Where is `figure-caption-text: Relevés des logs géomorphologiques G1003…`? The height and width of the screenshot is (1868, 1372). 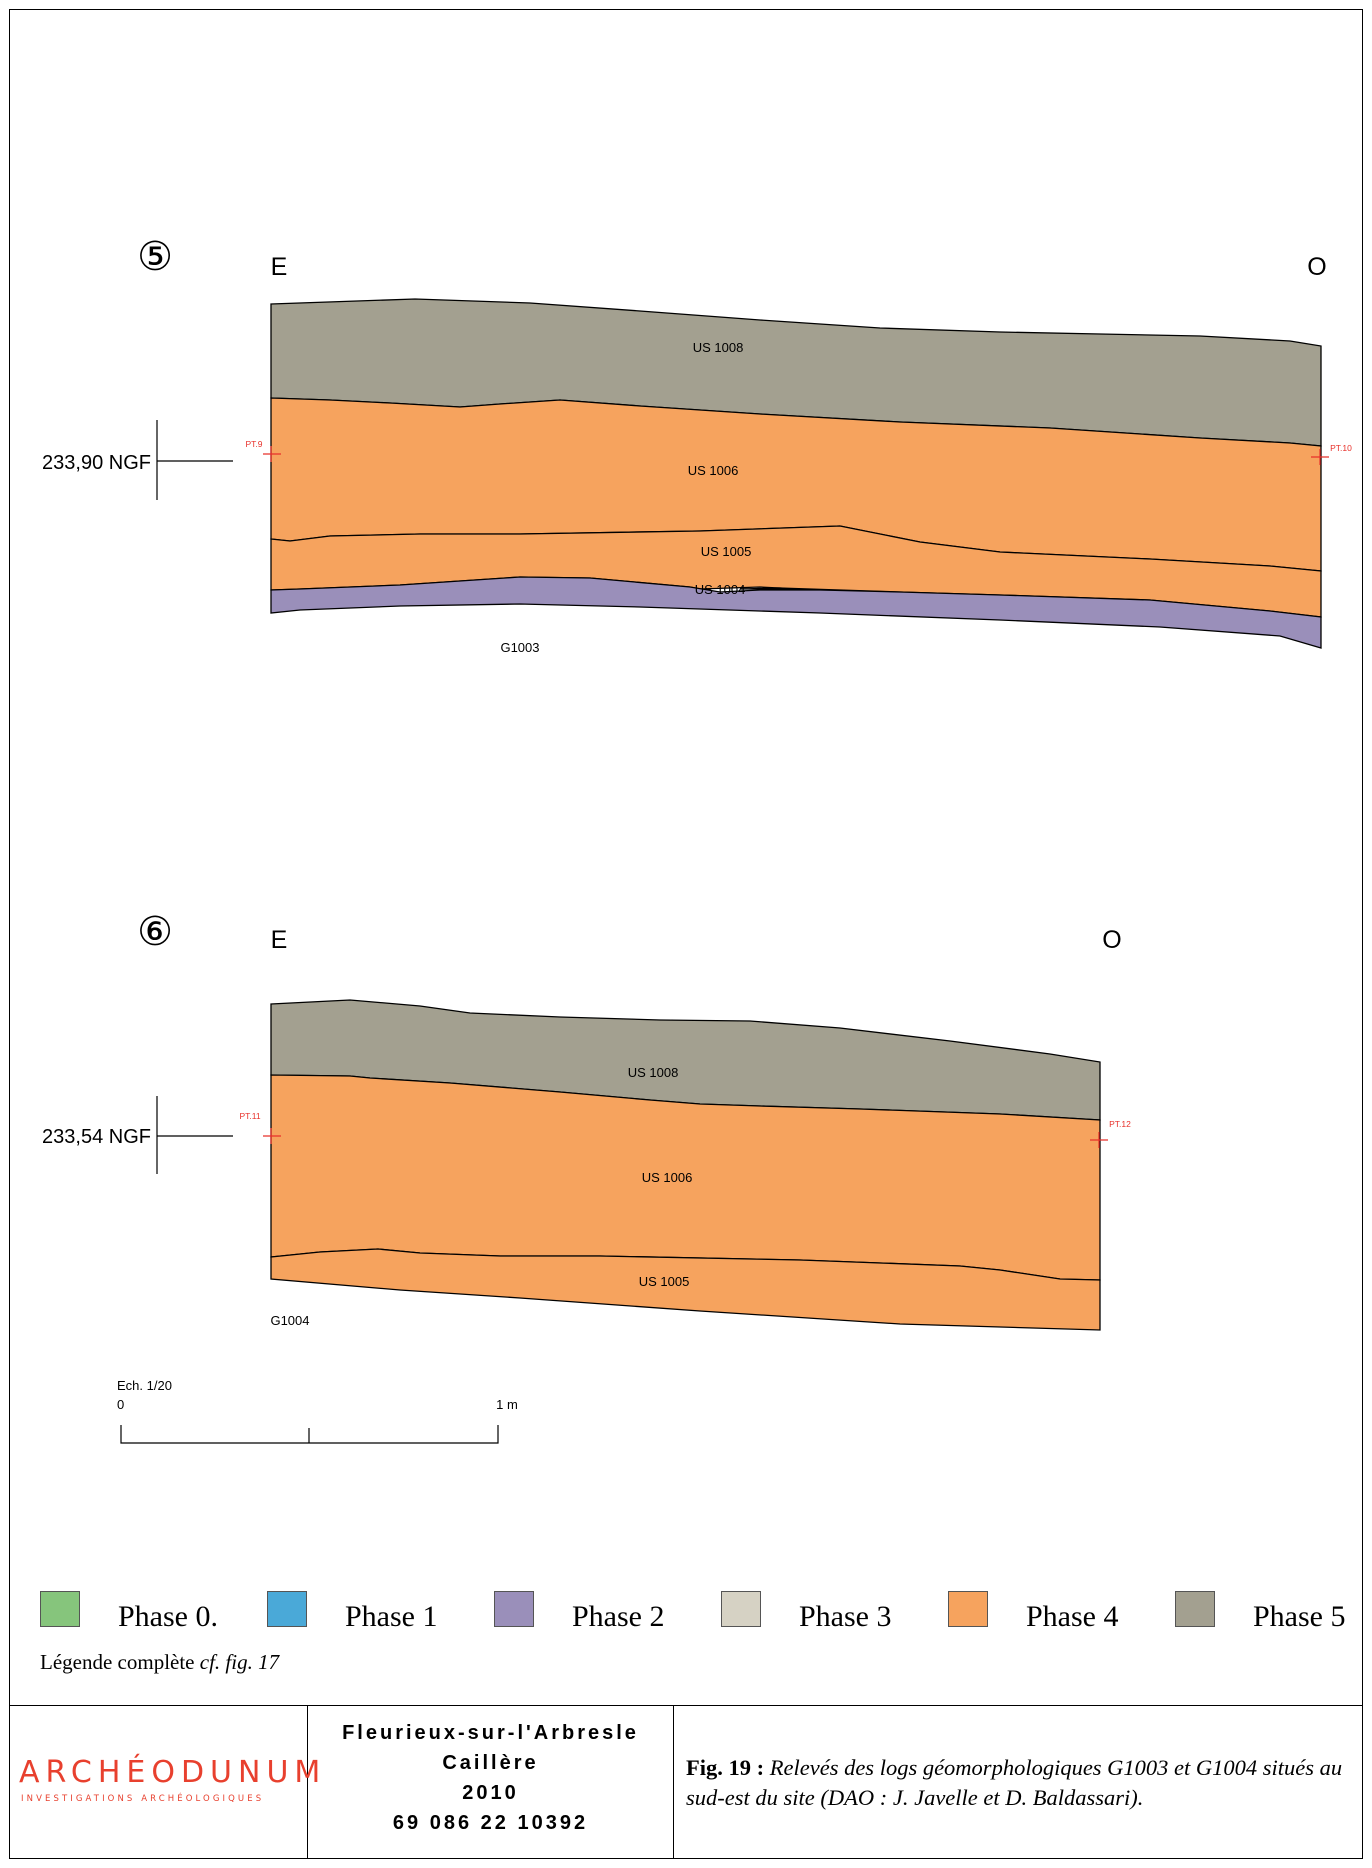
figure-caption-text: Relevés des logs géomorphologiques G1003… is located at coordinates (1014, 1782).